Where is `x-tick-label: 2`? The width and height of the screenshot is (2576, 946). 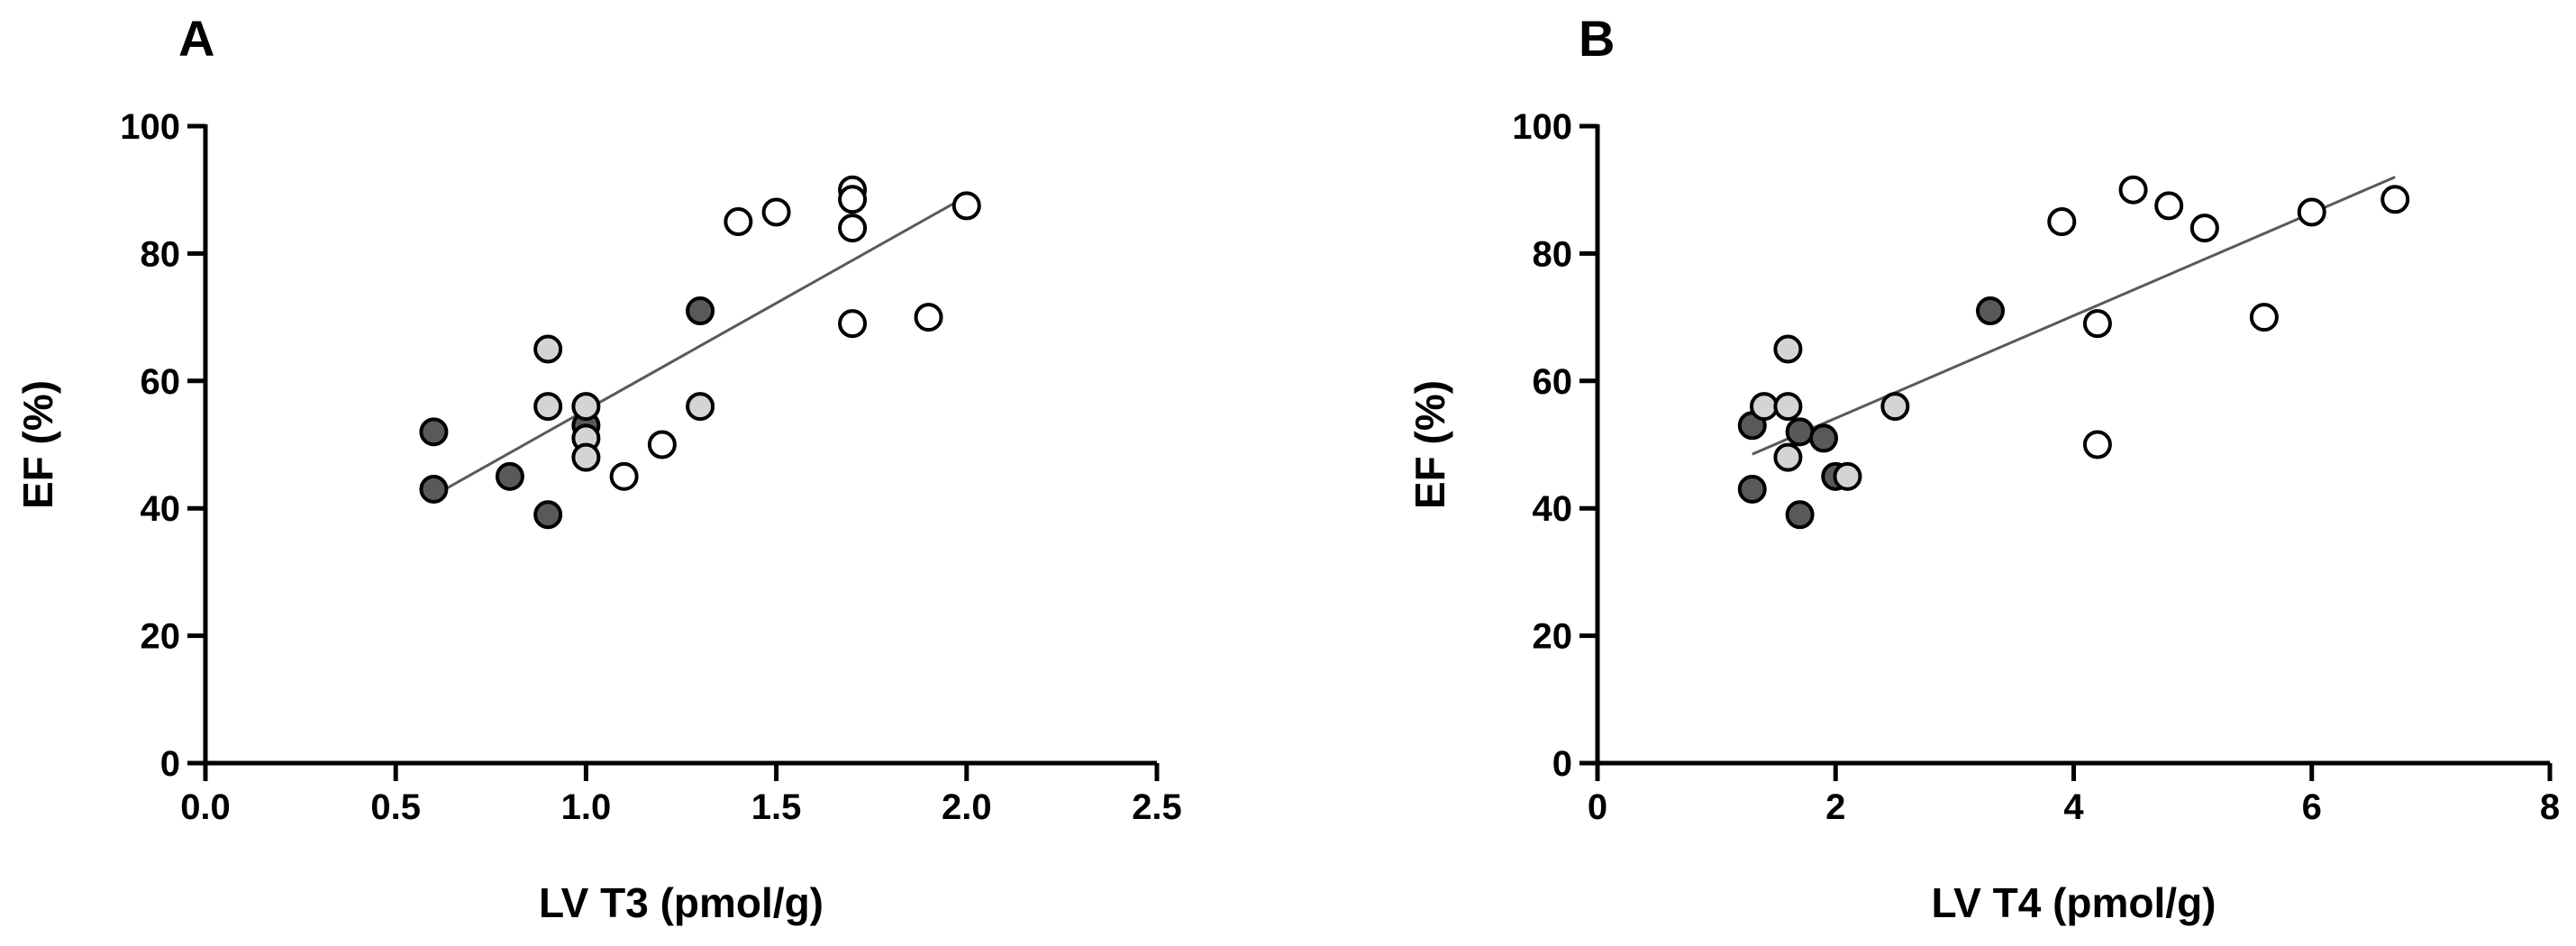
x-tick-label: 2 is located at coordinates (1835, 807).